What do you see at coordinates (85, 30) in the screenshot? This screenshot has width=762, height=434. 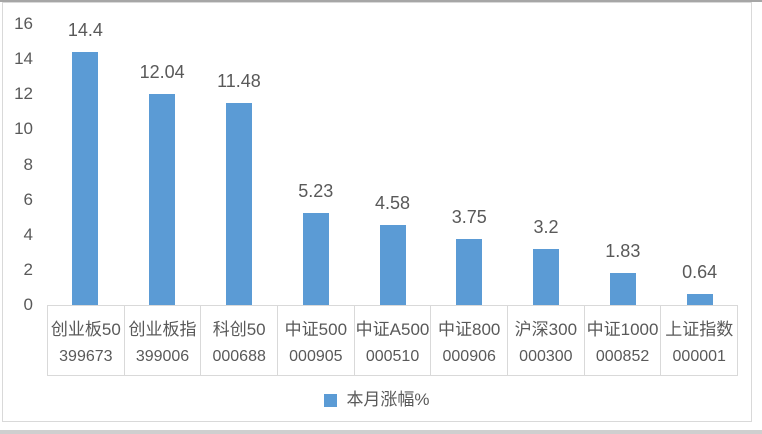 I see `bar-value-label: 14.4` at bounding box center [85, 30].